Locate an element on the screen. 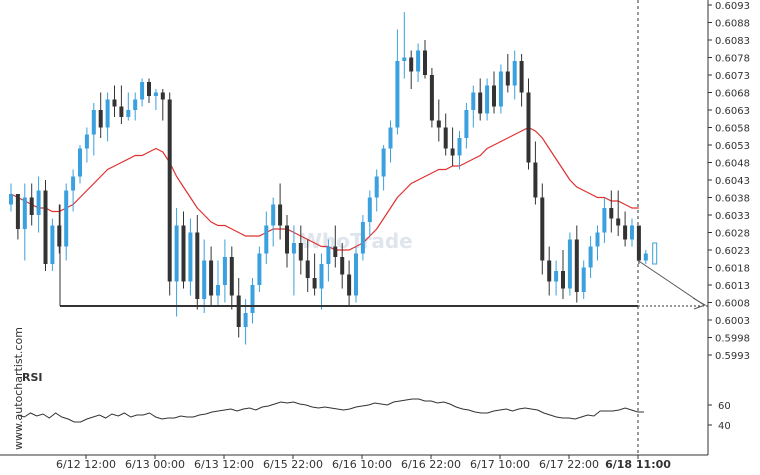 The height and width of the screenshot is (475, 760). rsi-panel: 60 40 is located at coordinates (374, 415).